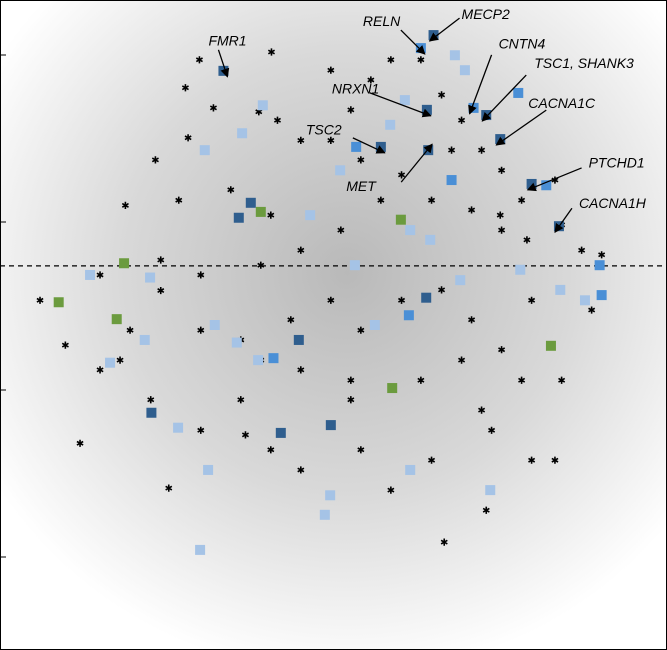  What do you see at coordinates (227, 41) in the screenshot?
I see `annotation-label: FMR1` at bounding box center [227, 41].